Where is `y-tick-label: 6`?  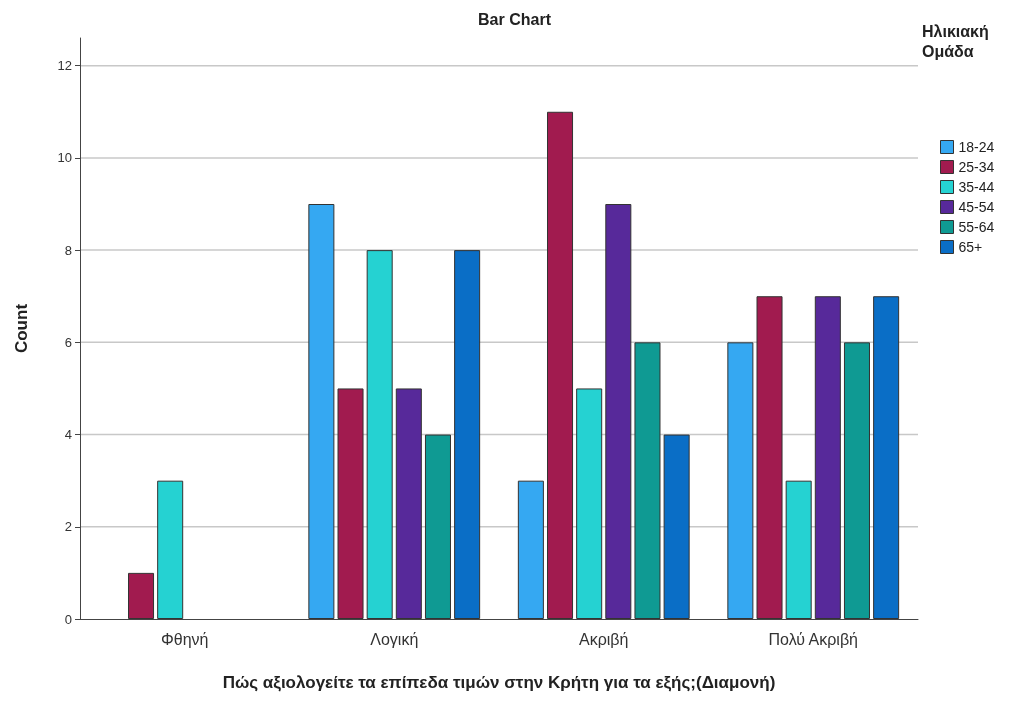 y-tick-label: 6 is located at coordinates (68, 342).